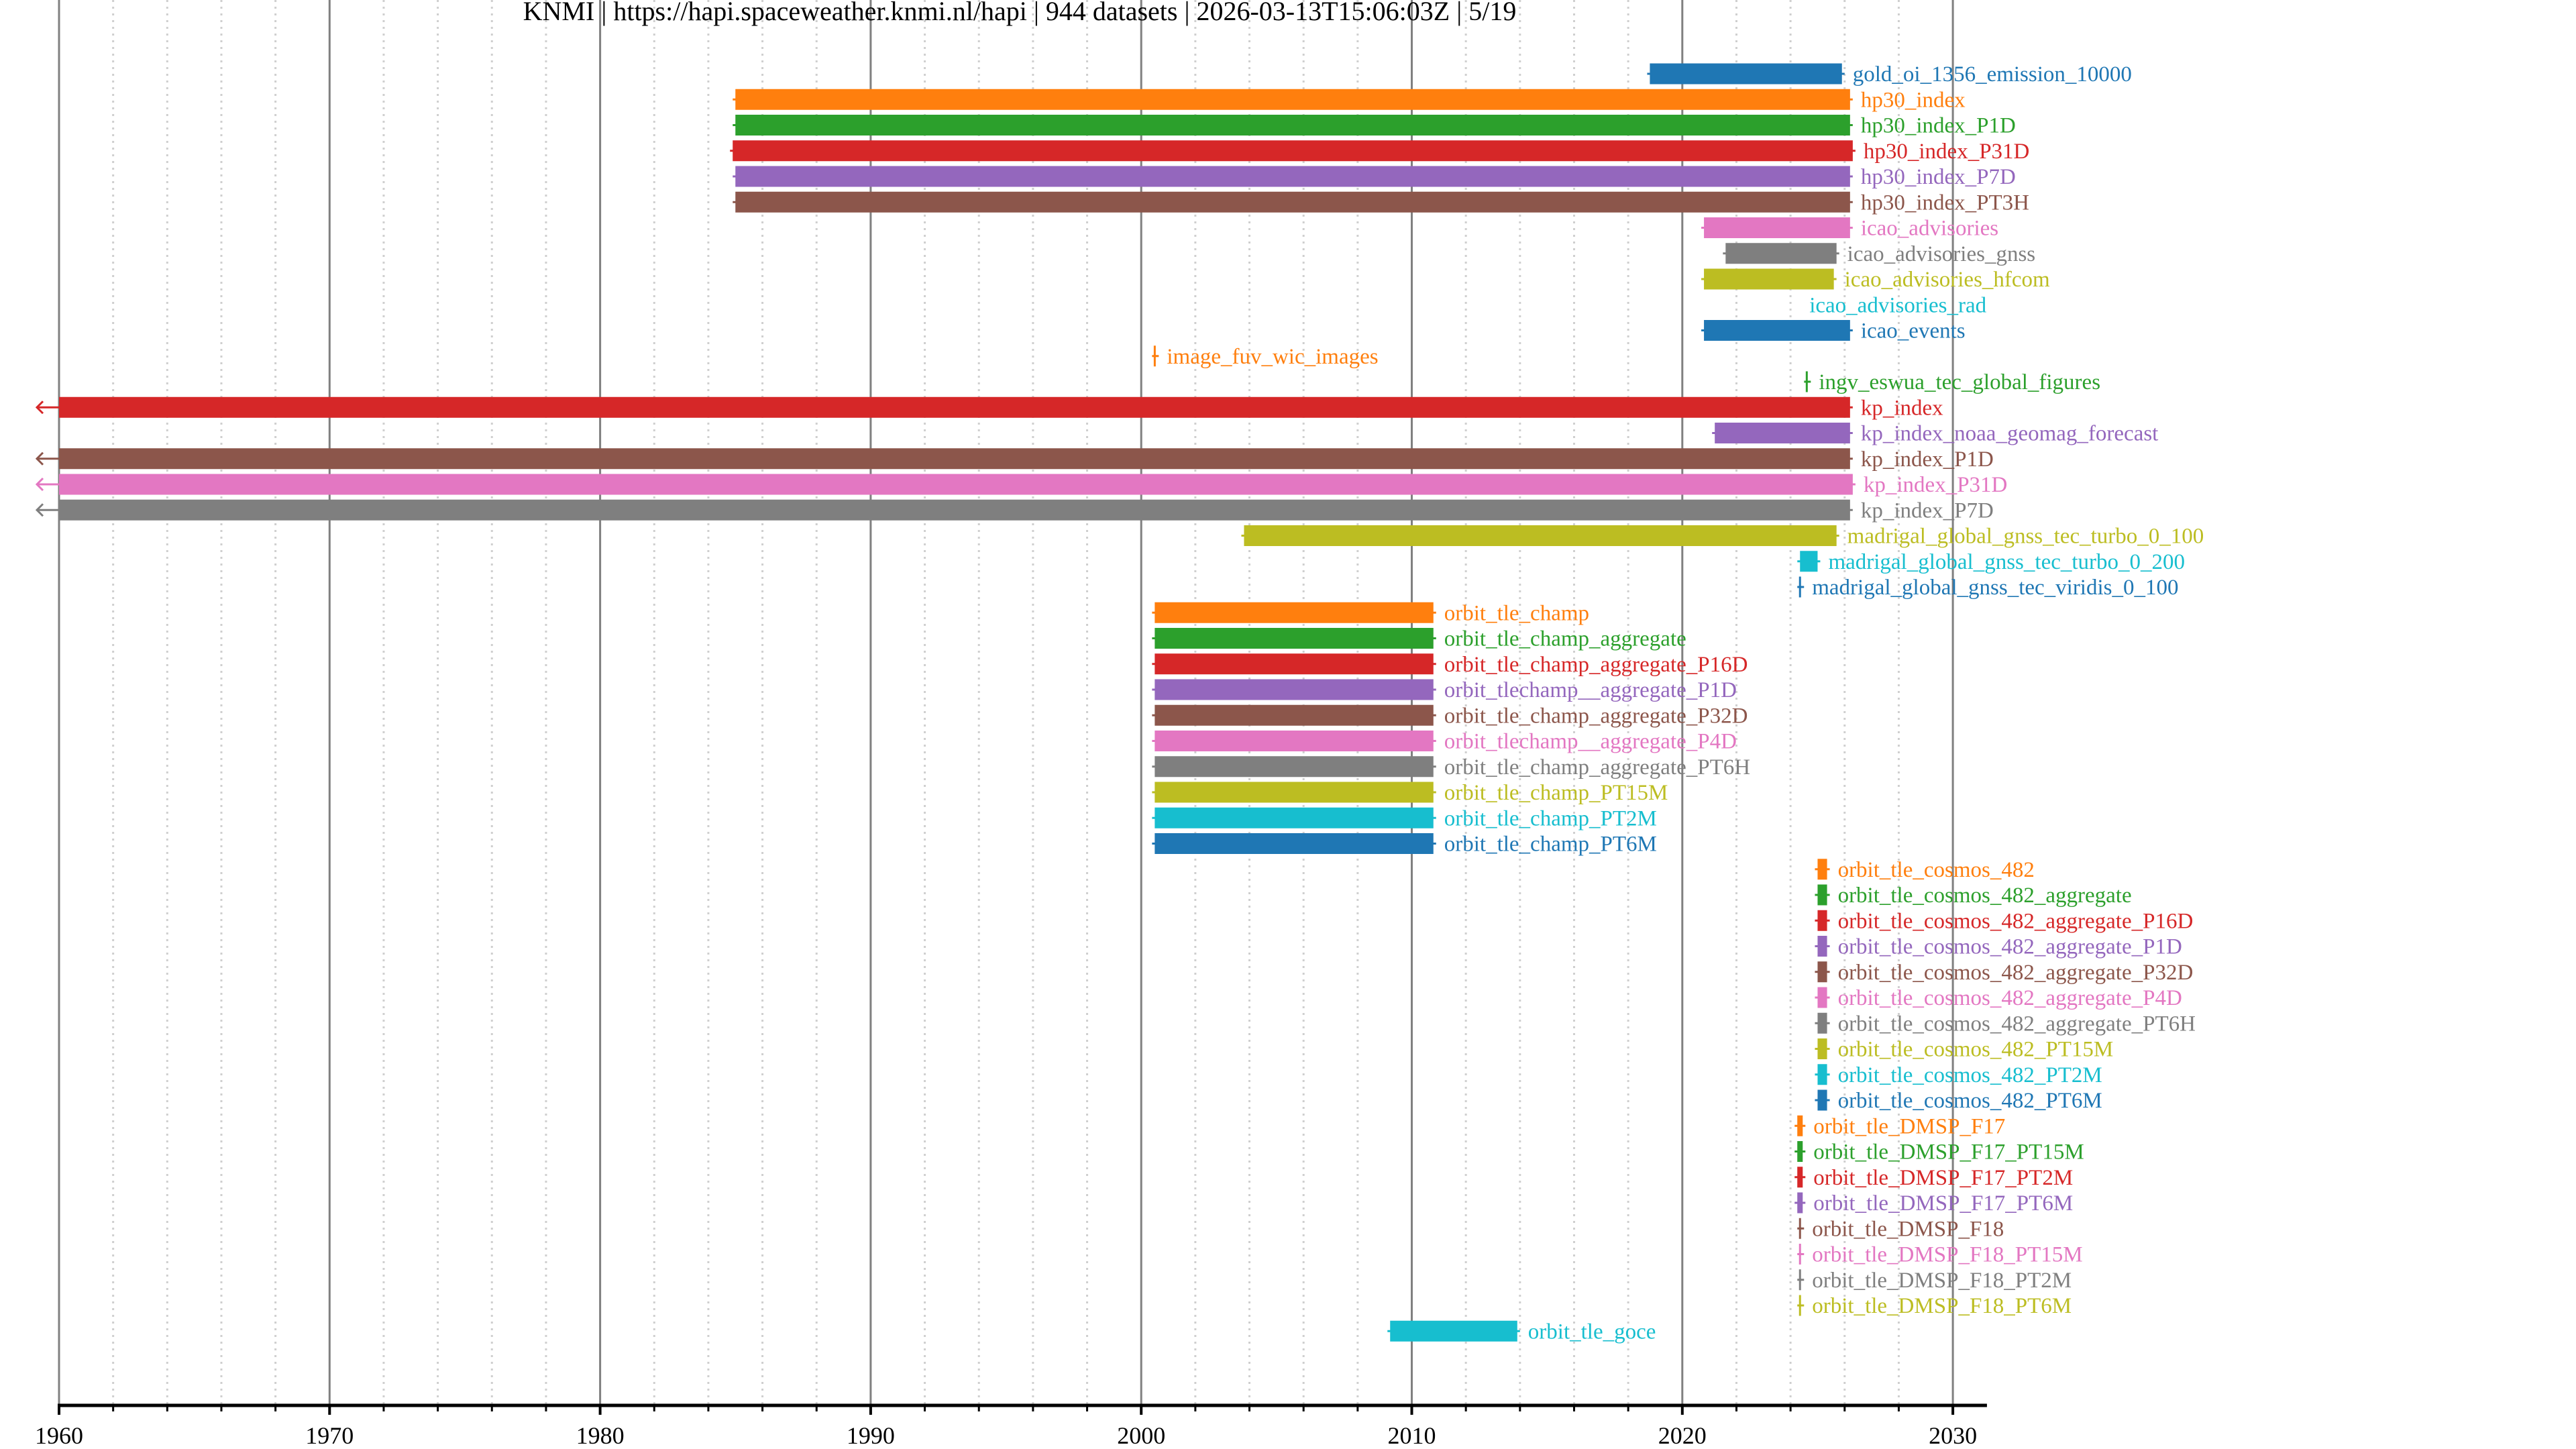 This screenshot has height=1449, width=2576. Describe the element at coordinates (1945, 203) in the screenshot. I see `dataset-label: hp30_index_PT3H` at that location.